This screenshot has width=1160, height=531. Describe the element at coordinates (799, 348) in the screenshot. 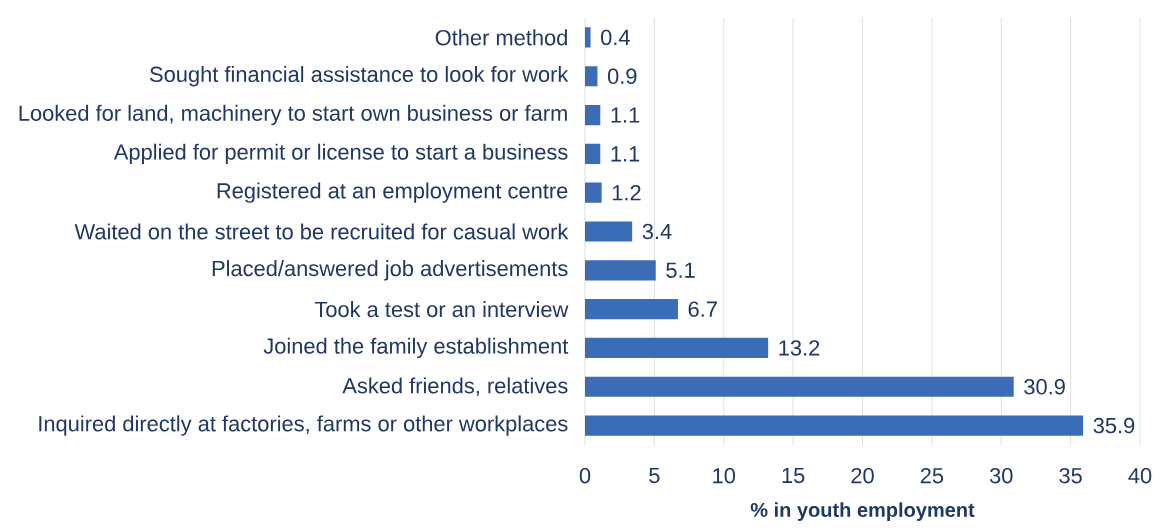

I see `data-label: 13.2` at that location.